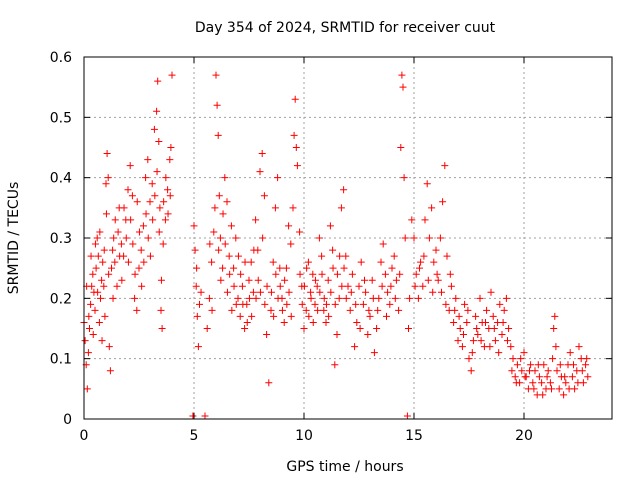 This screenshot has height=480, width=640. Describe the element at coordinates (304, 436) in the screenshot. I see `x-tick-label: 10` at that location.